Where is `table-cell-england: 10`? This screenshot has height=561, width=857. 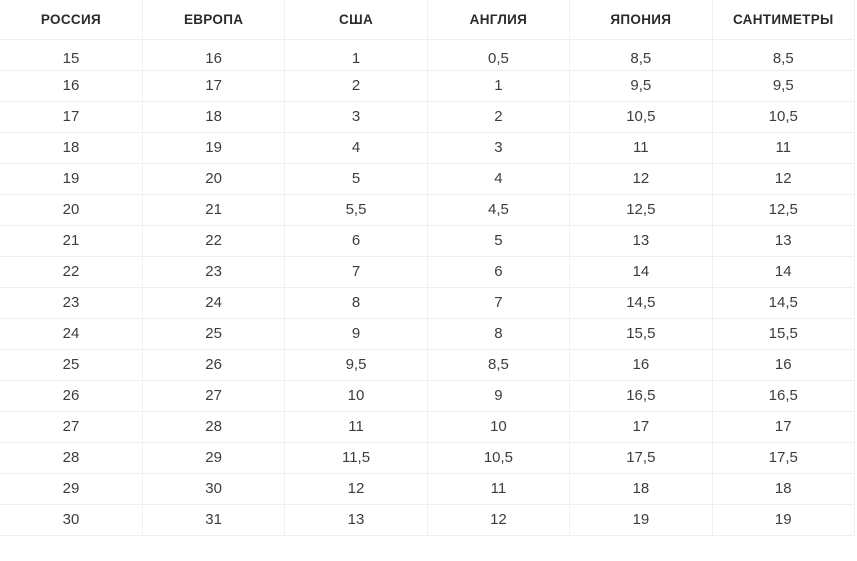 table-cell-england: 10 is located at coordinates (499, 427).